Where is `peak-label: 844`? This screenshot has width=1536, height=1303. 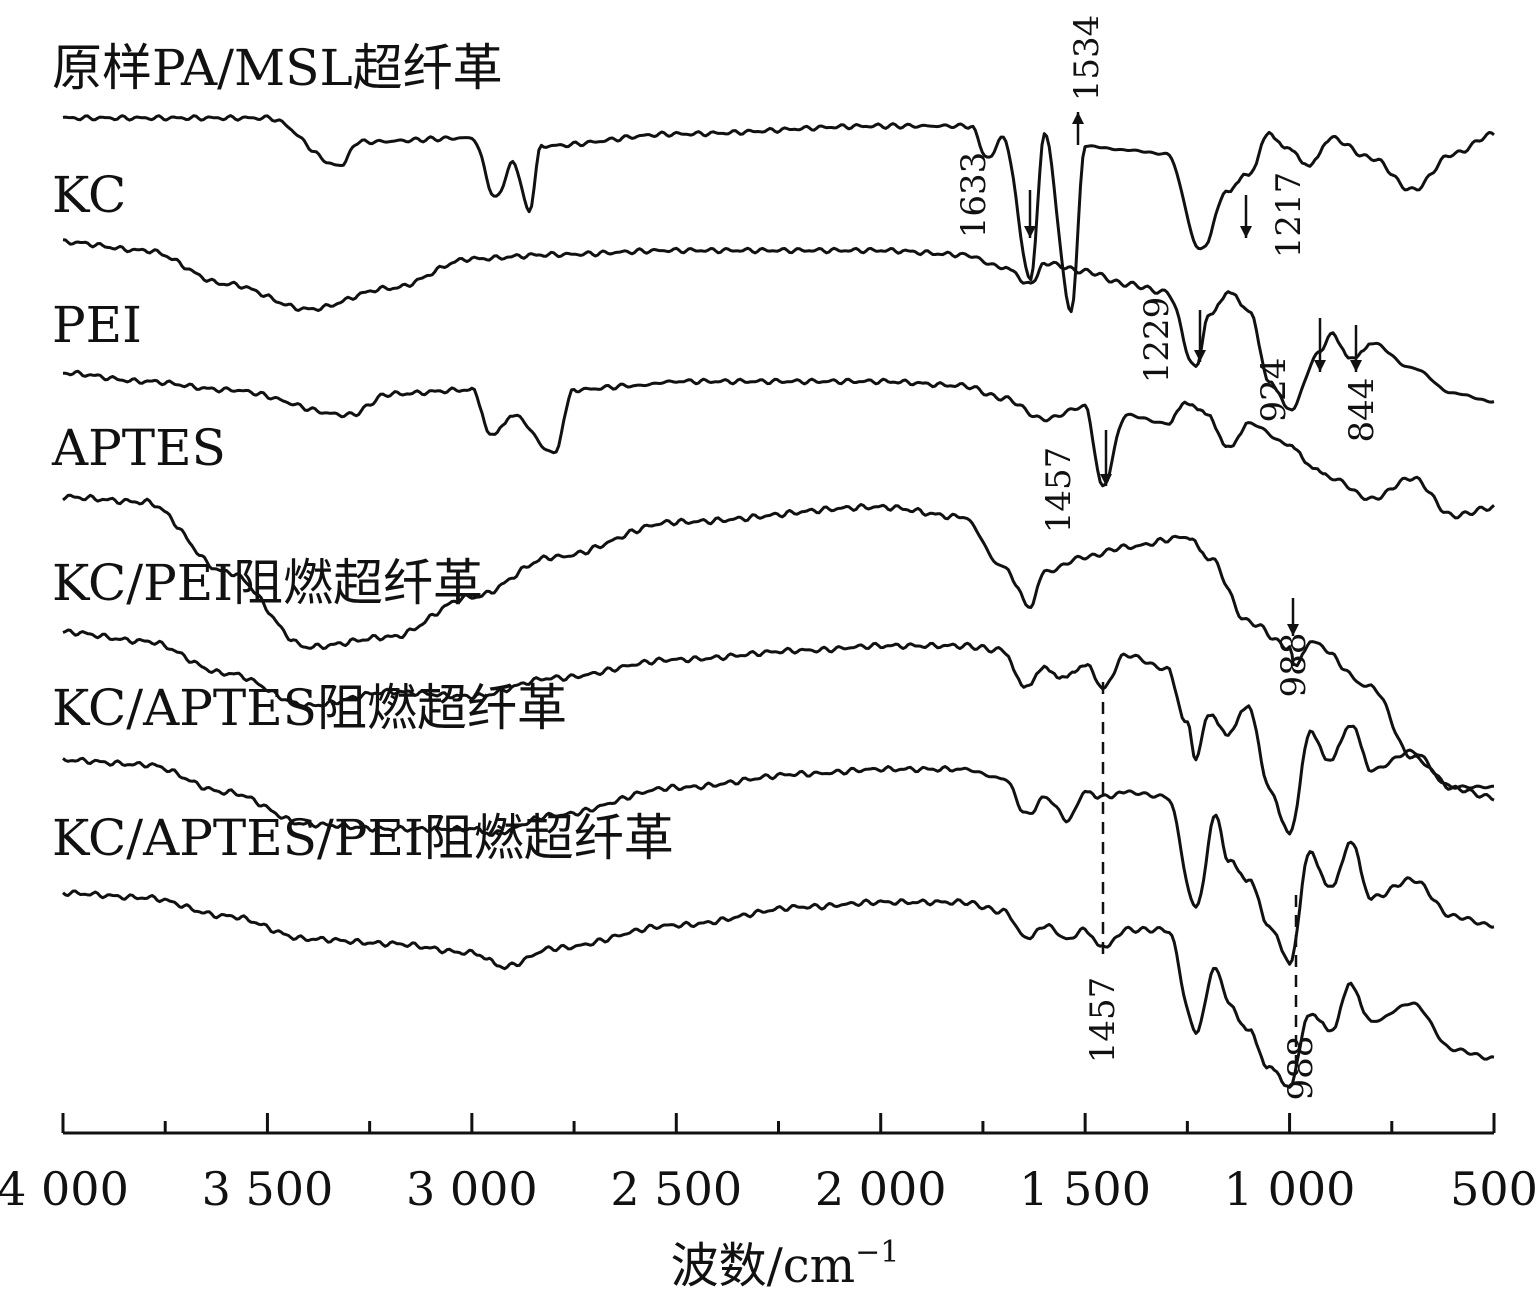
peak-label: 844 is located at coordinates (1362, 410).